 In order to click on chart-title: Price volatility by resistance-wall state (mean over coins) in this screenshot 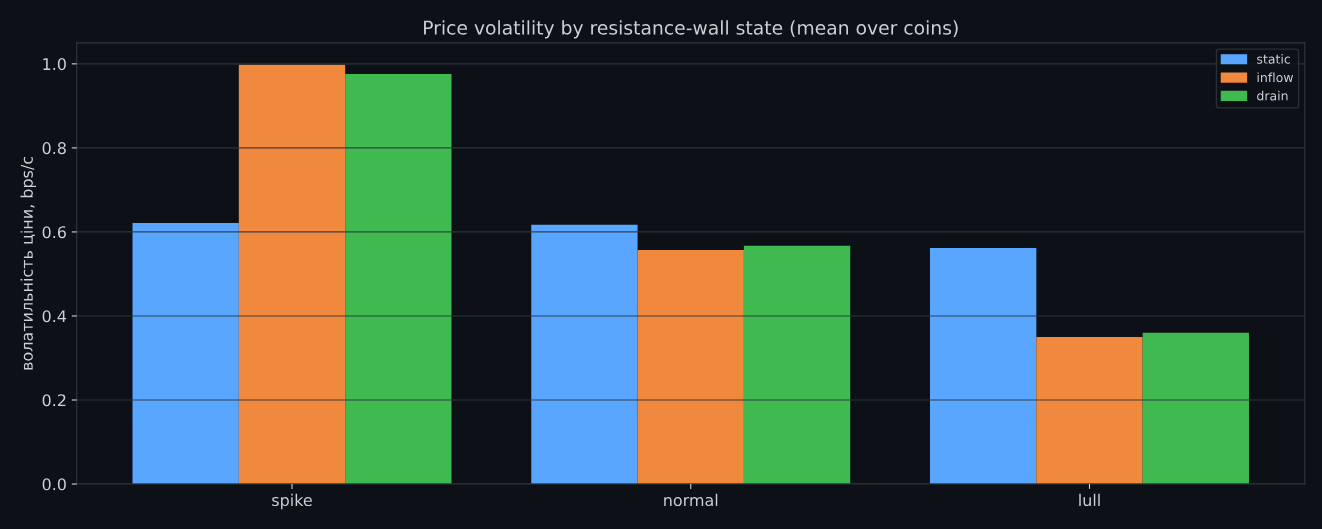, I will do `click(691, 29)`.